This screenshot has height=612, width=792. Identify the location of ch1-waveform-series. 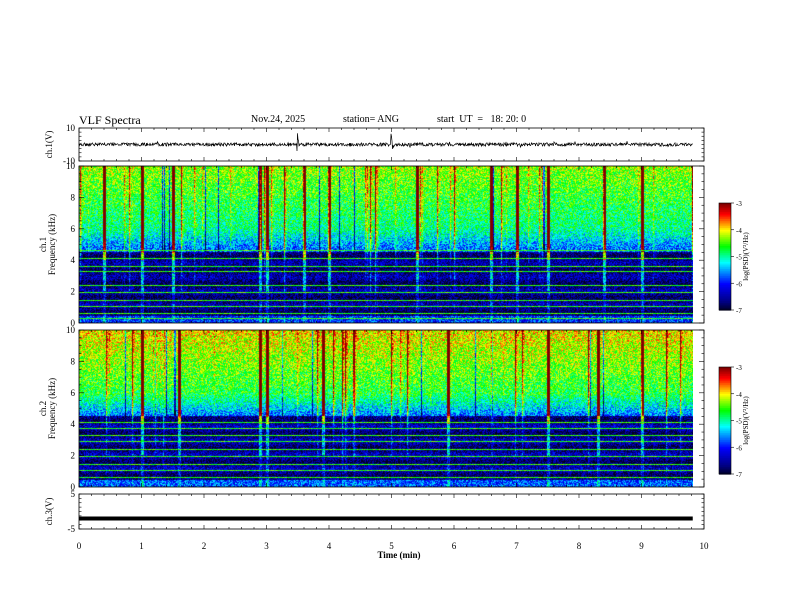
(385, 142).